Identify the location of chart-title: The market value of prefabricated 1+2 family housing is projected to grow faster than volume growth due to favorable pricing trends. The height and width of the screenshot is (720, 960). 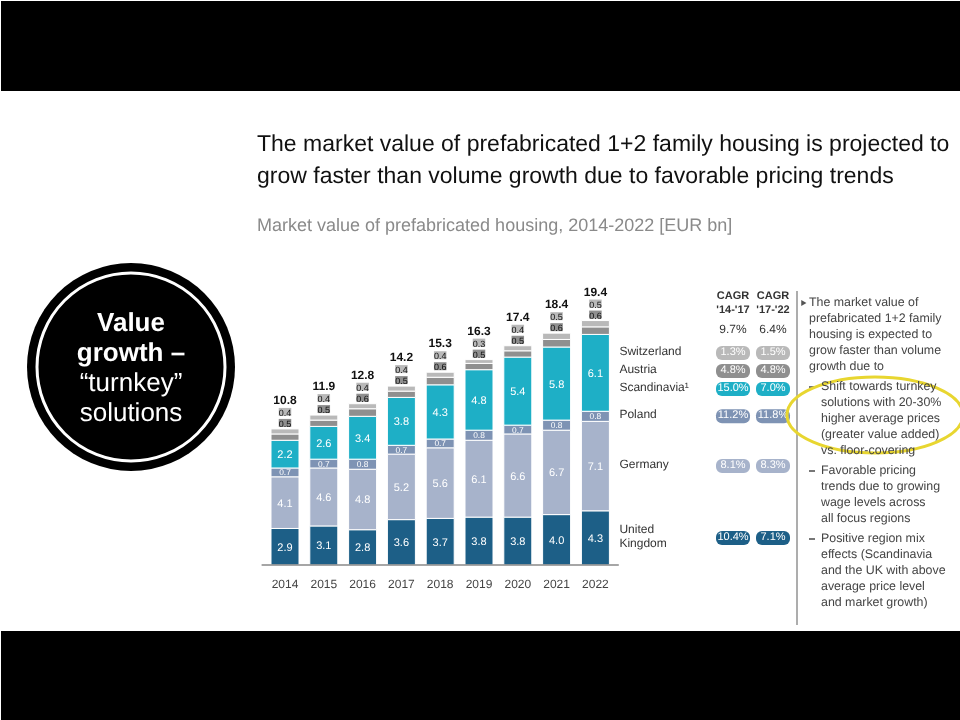
(603, 161).